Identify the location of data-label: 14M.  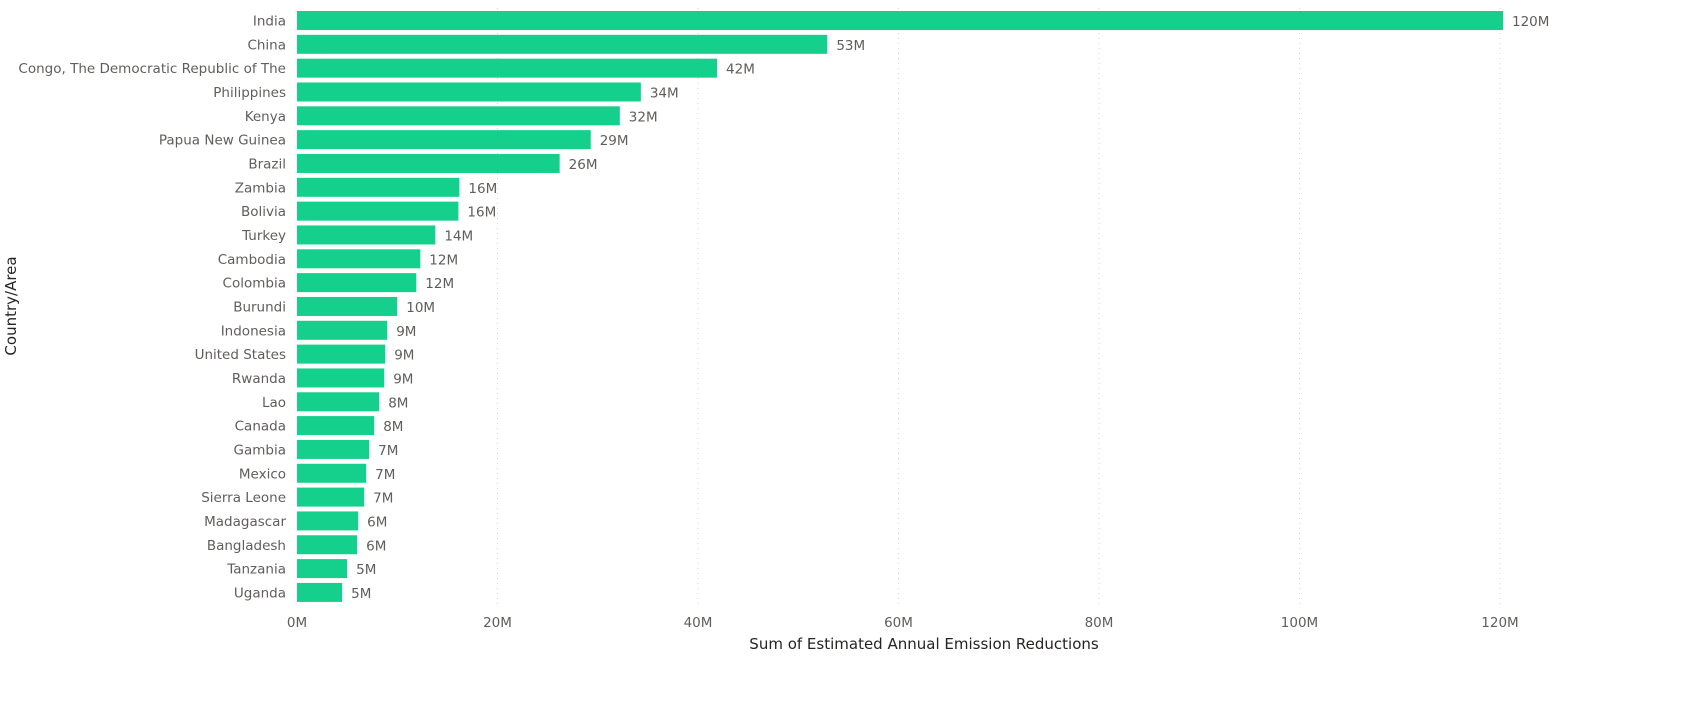
(458, 236).